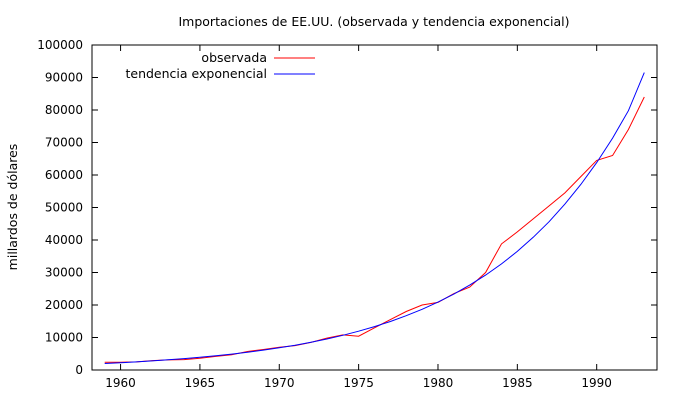  I want to click on y-tick-label: 30000, so click(64, 273).